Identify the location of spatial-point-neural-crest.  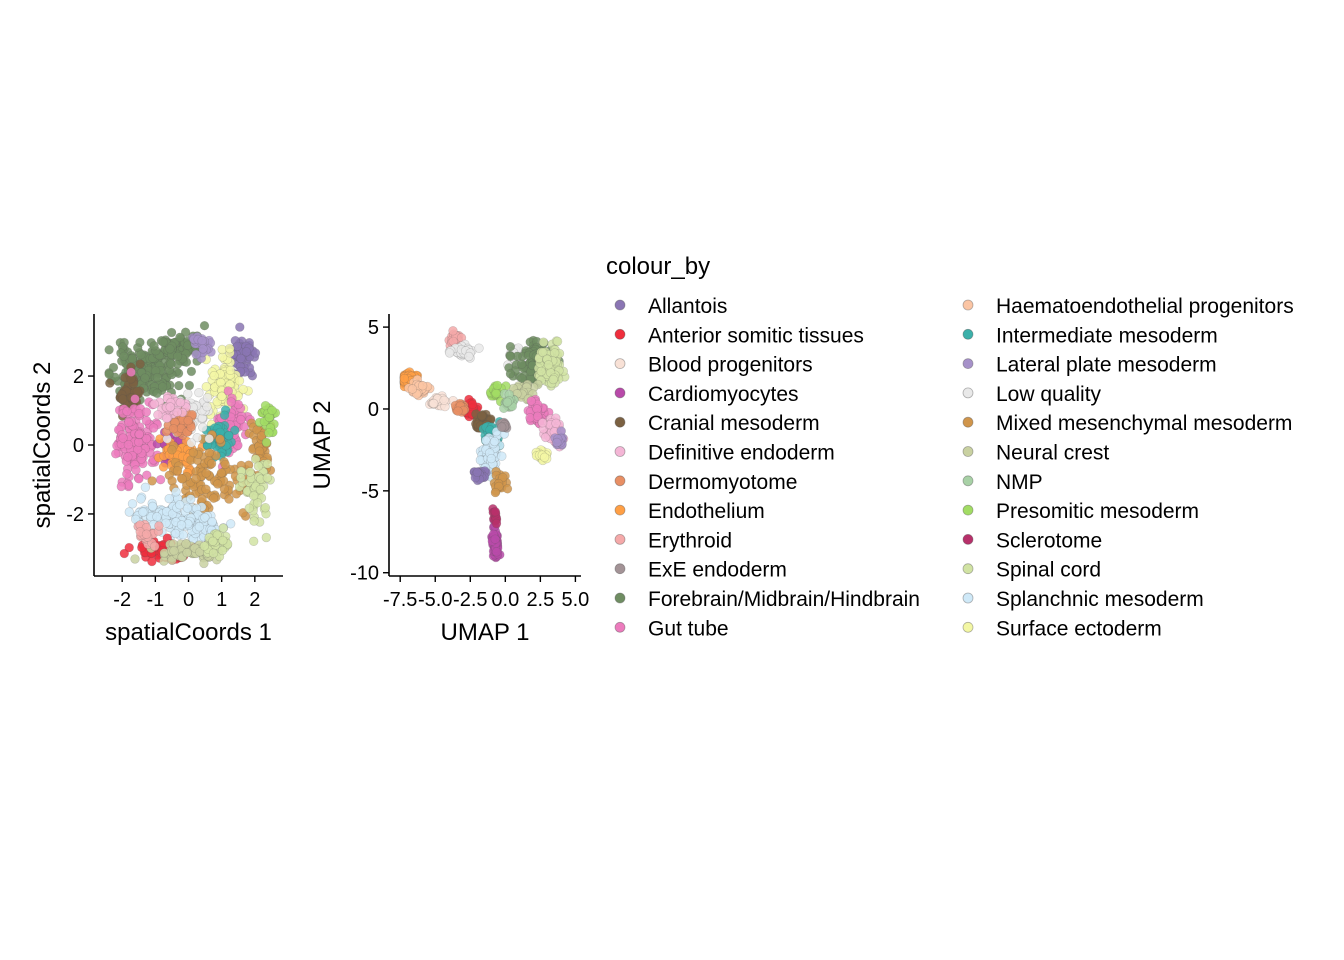
(164, 561).